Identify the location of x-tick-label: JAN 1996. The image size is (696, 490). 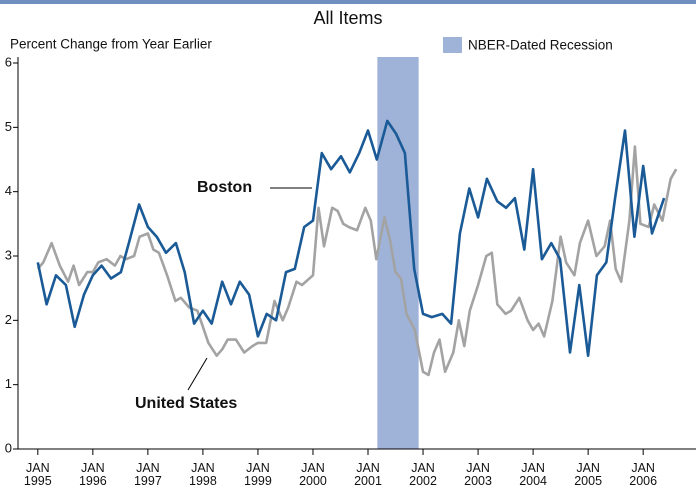
(92, 474).